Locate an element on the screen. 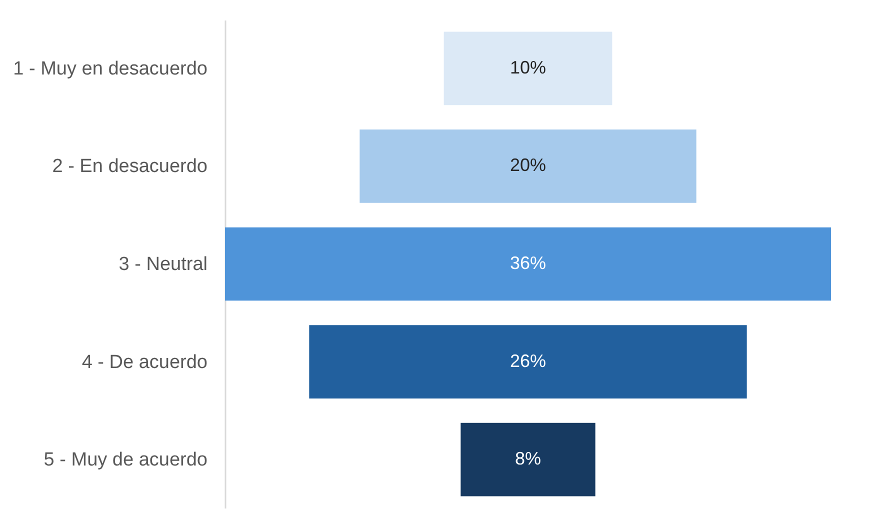  data-label: 20% is located at coordinates (528, 165).